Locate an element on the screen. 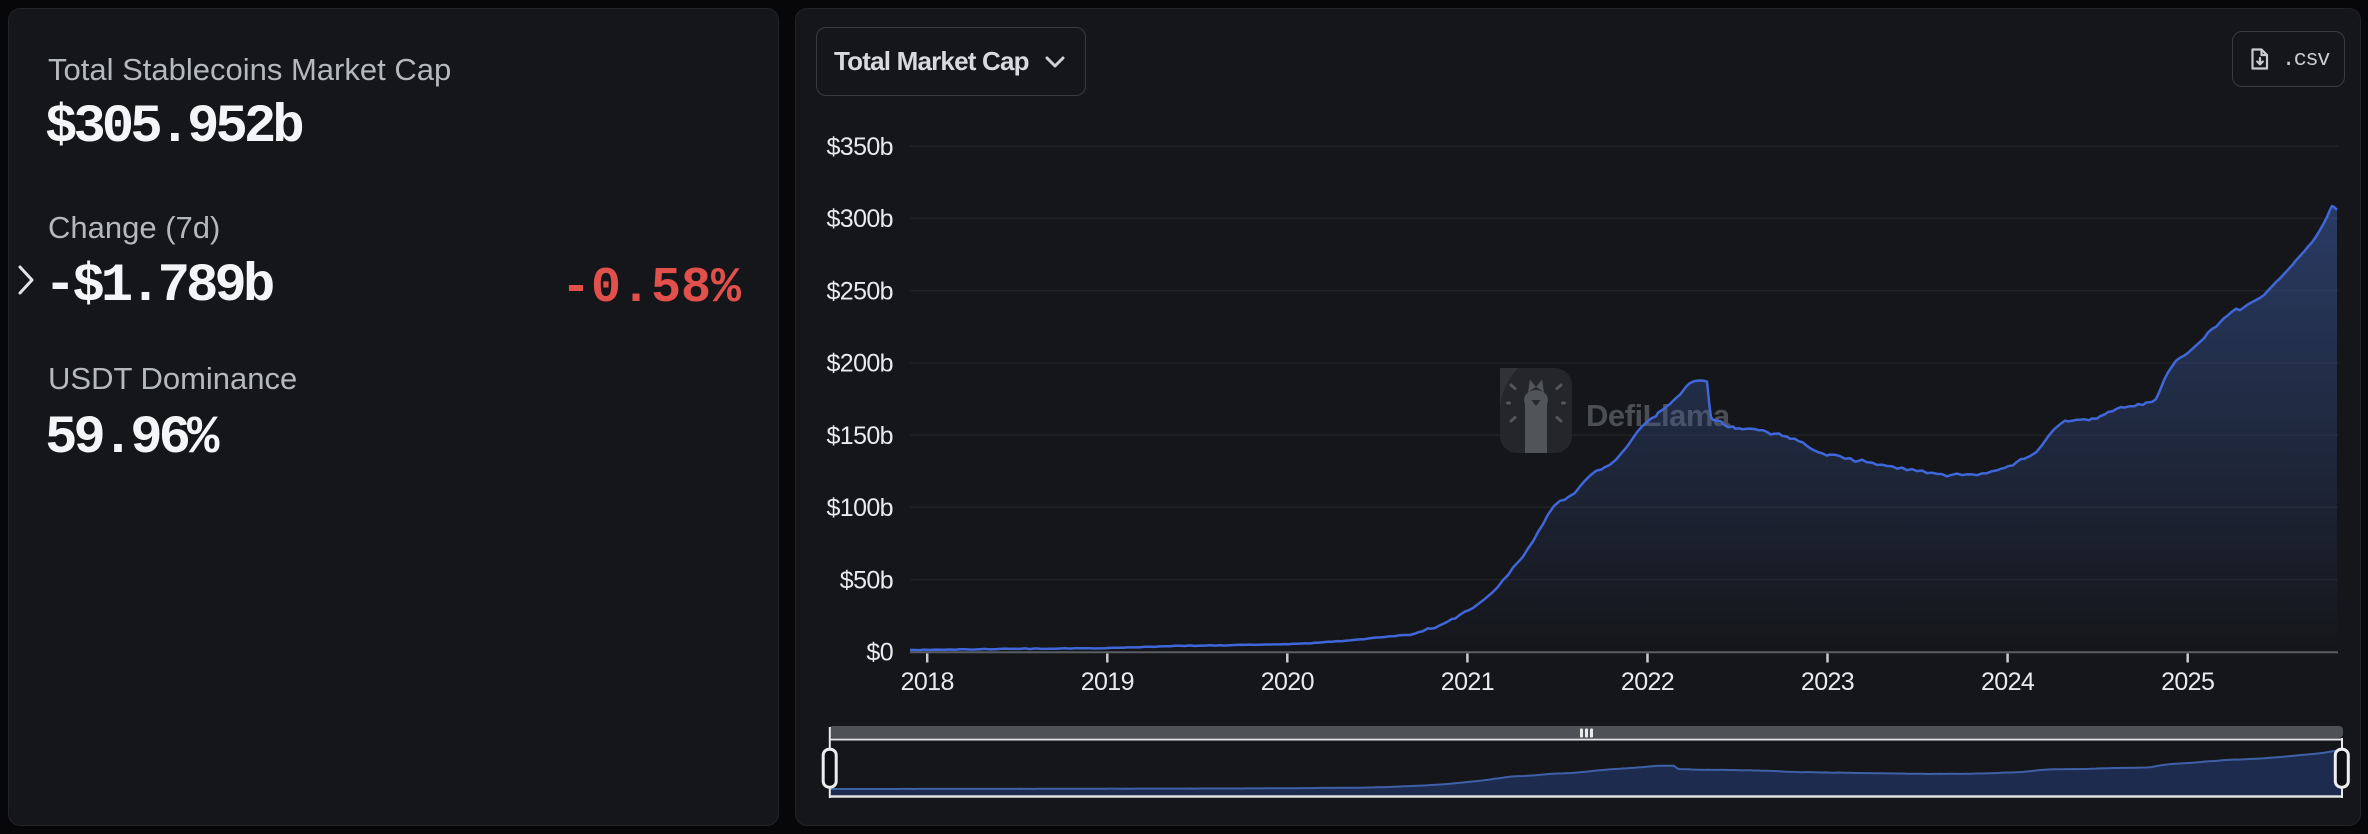  svg-text: $300b is located at coordinates (859, 219).